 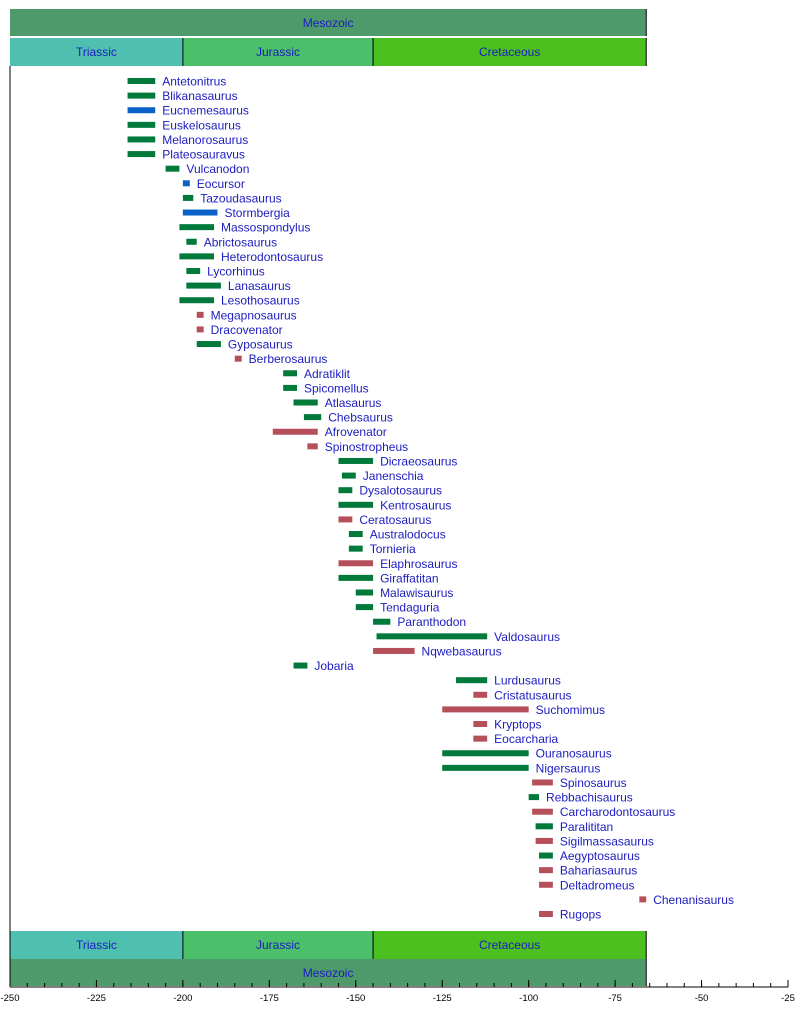 I want to click on taxon-label: Janenschia, so click(x=393, y=476).